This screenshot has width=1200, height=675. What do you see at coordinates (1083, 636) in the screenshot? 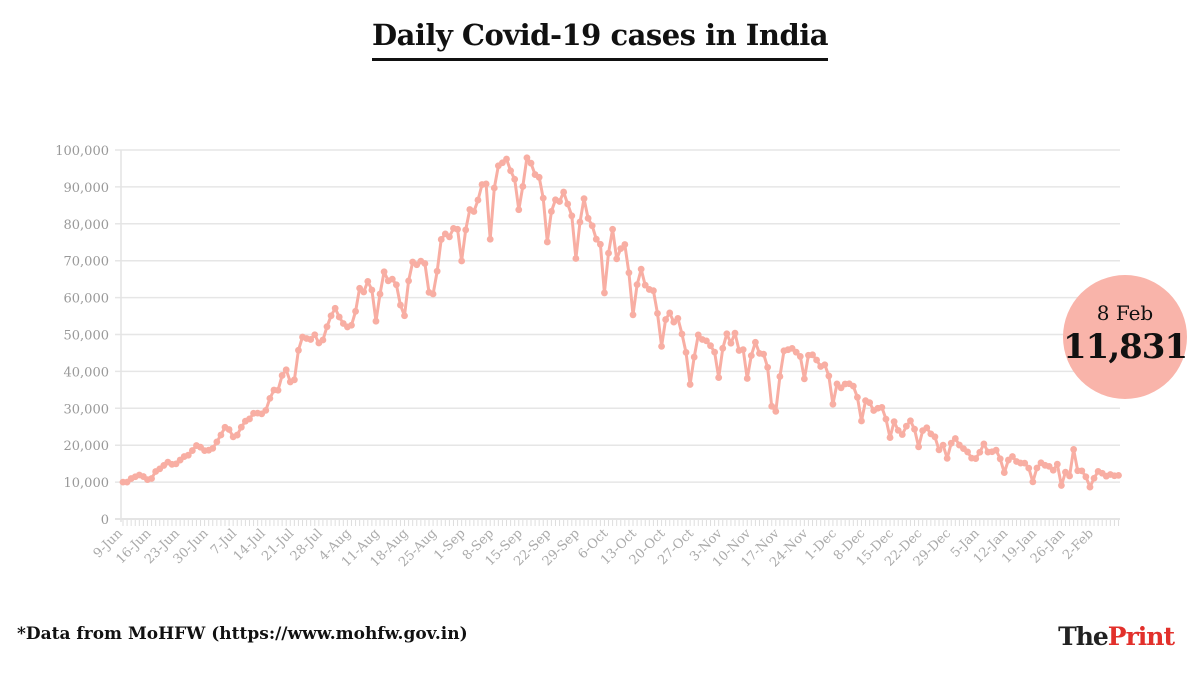
I see `logo-part1: The` at bounding box center [1083, 636].